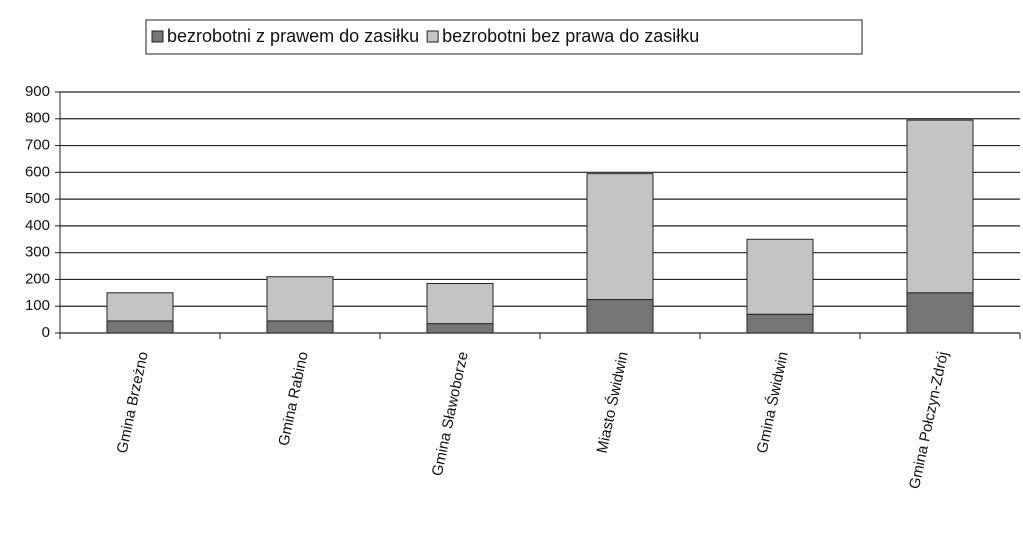 This screenshot has width=1023, height=553. Describe the element at coordinates (929, 420) in the screenshot. I see `x-tick-label: Gmina Połczyn-Zdrój` at that location.